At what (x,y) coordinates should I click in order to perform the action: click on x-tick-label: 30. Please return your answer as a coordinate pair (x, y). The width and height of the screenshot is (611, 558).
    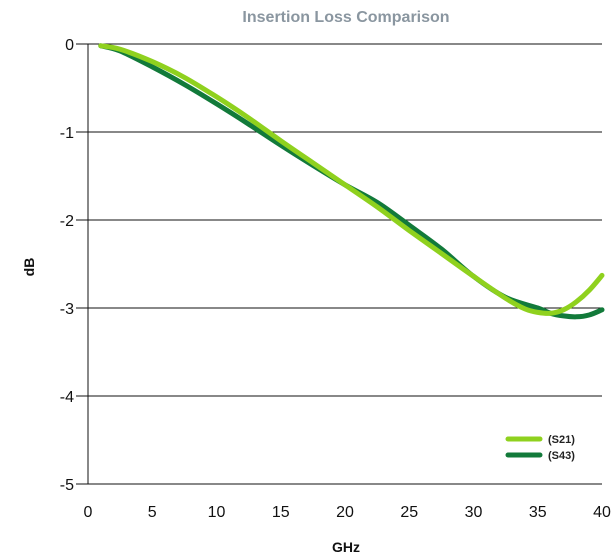
    Looking at the image, I should click on (474, 512).